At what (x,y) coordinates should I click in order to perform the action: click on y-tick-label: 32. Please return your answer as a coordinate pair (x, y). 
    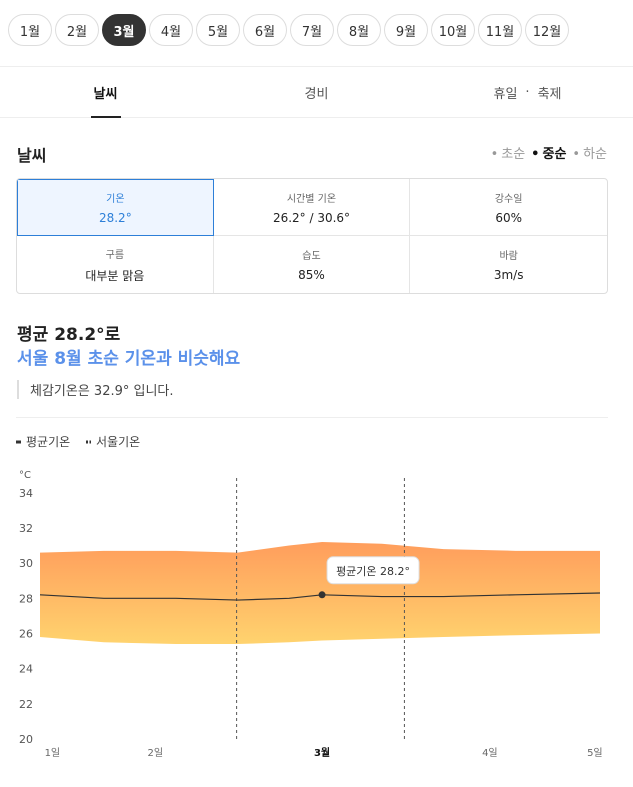
    Looking at the image, I should click on (26, 528).